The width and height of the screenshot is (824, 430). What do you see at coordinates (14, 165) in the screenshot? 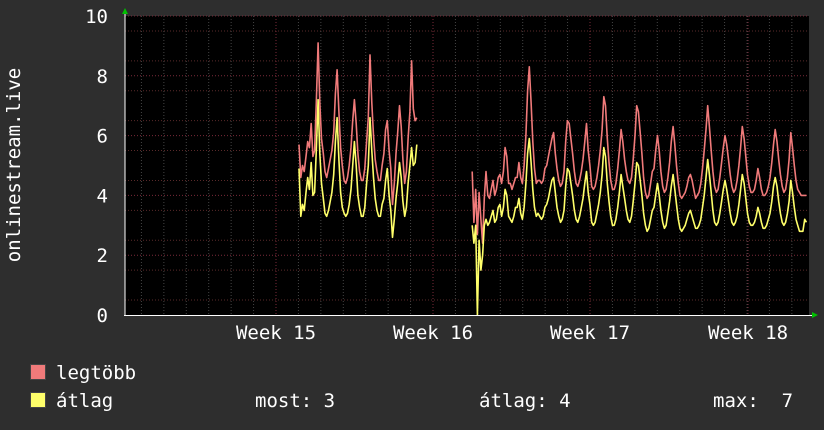
I see `y-axis-label: onlinestream.live` at bounding box center [14, 165].